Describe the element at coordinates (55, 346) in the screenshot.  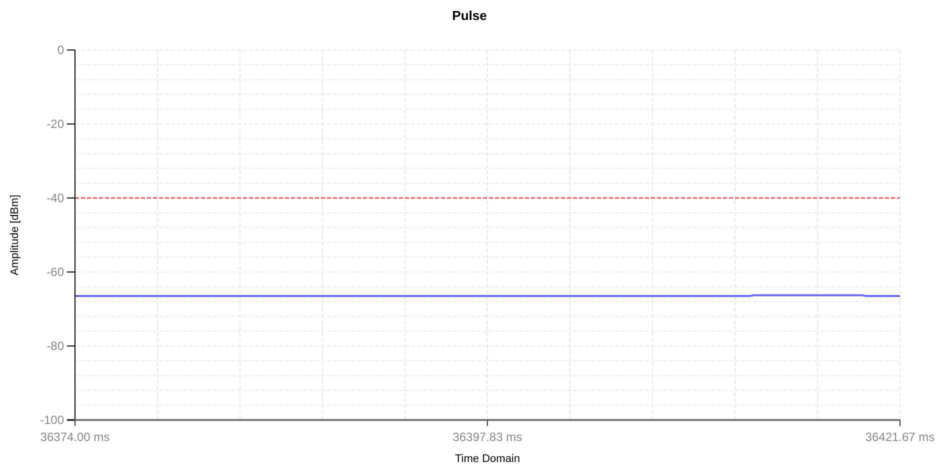
I see `y-tick-label: -80` at that location.